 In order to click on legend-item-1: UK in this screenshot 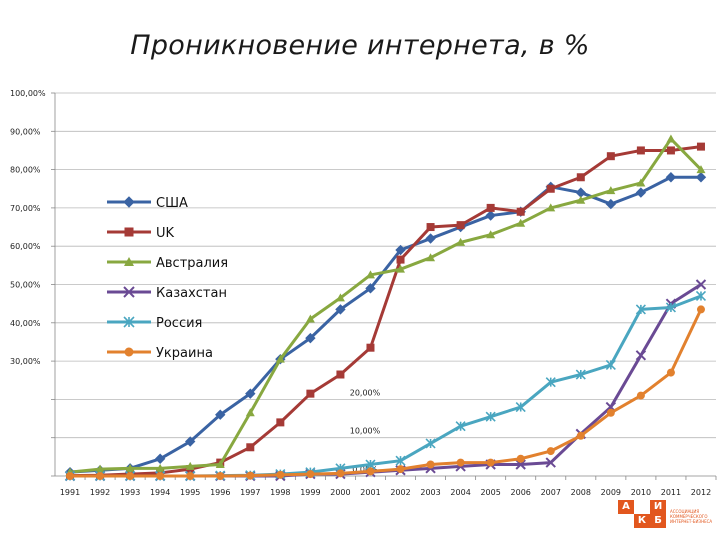, I will do `click(141, 233)`.